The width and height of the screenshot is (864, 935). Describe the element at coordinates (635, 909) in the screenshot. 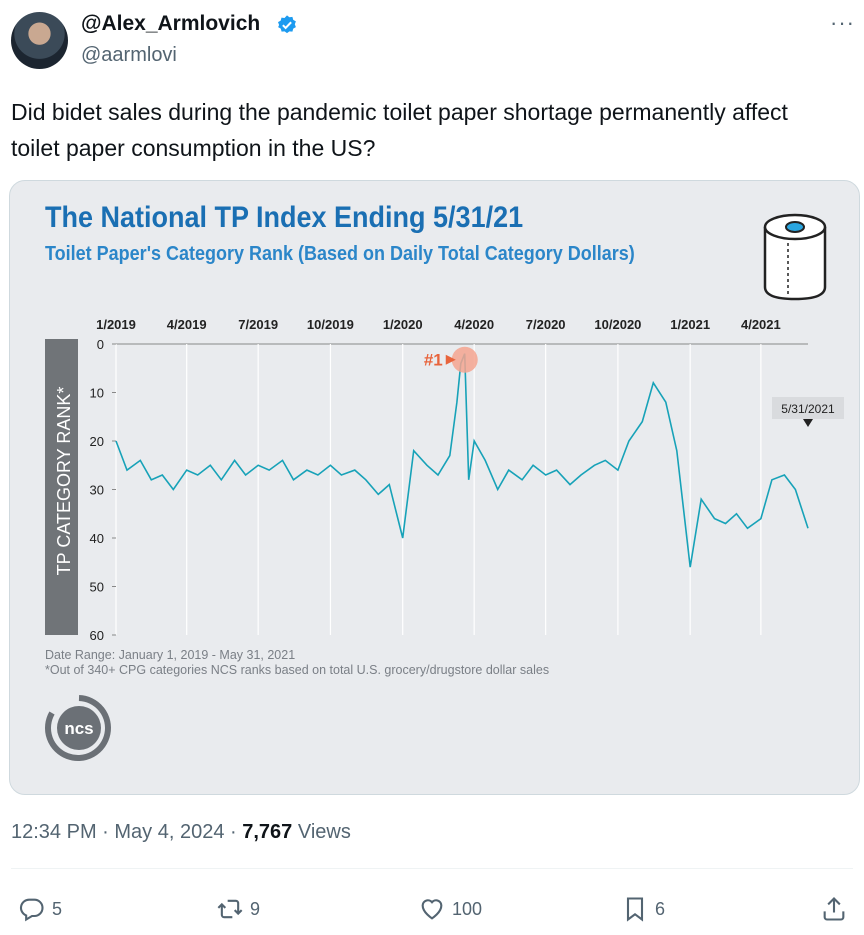

I see `bookmark-icon` at that location.